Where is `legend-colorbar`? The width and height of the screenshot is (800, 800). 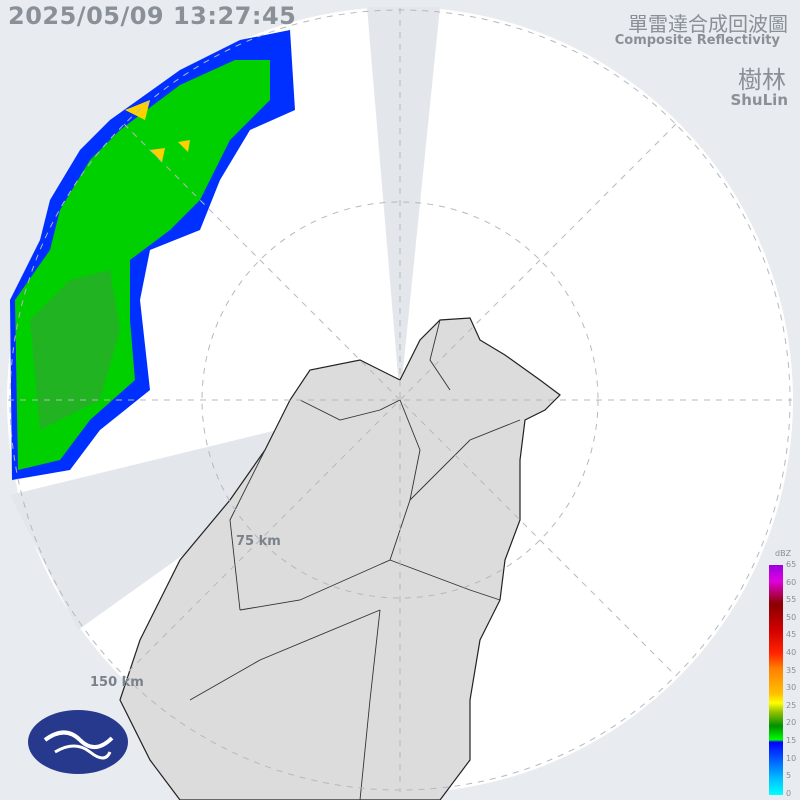 legend-colorbar is located at coordinates (776, 680).